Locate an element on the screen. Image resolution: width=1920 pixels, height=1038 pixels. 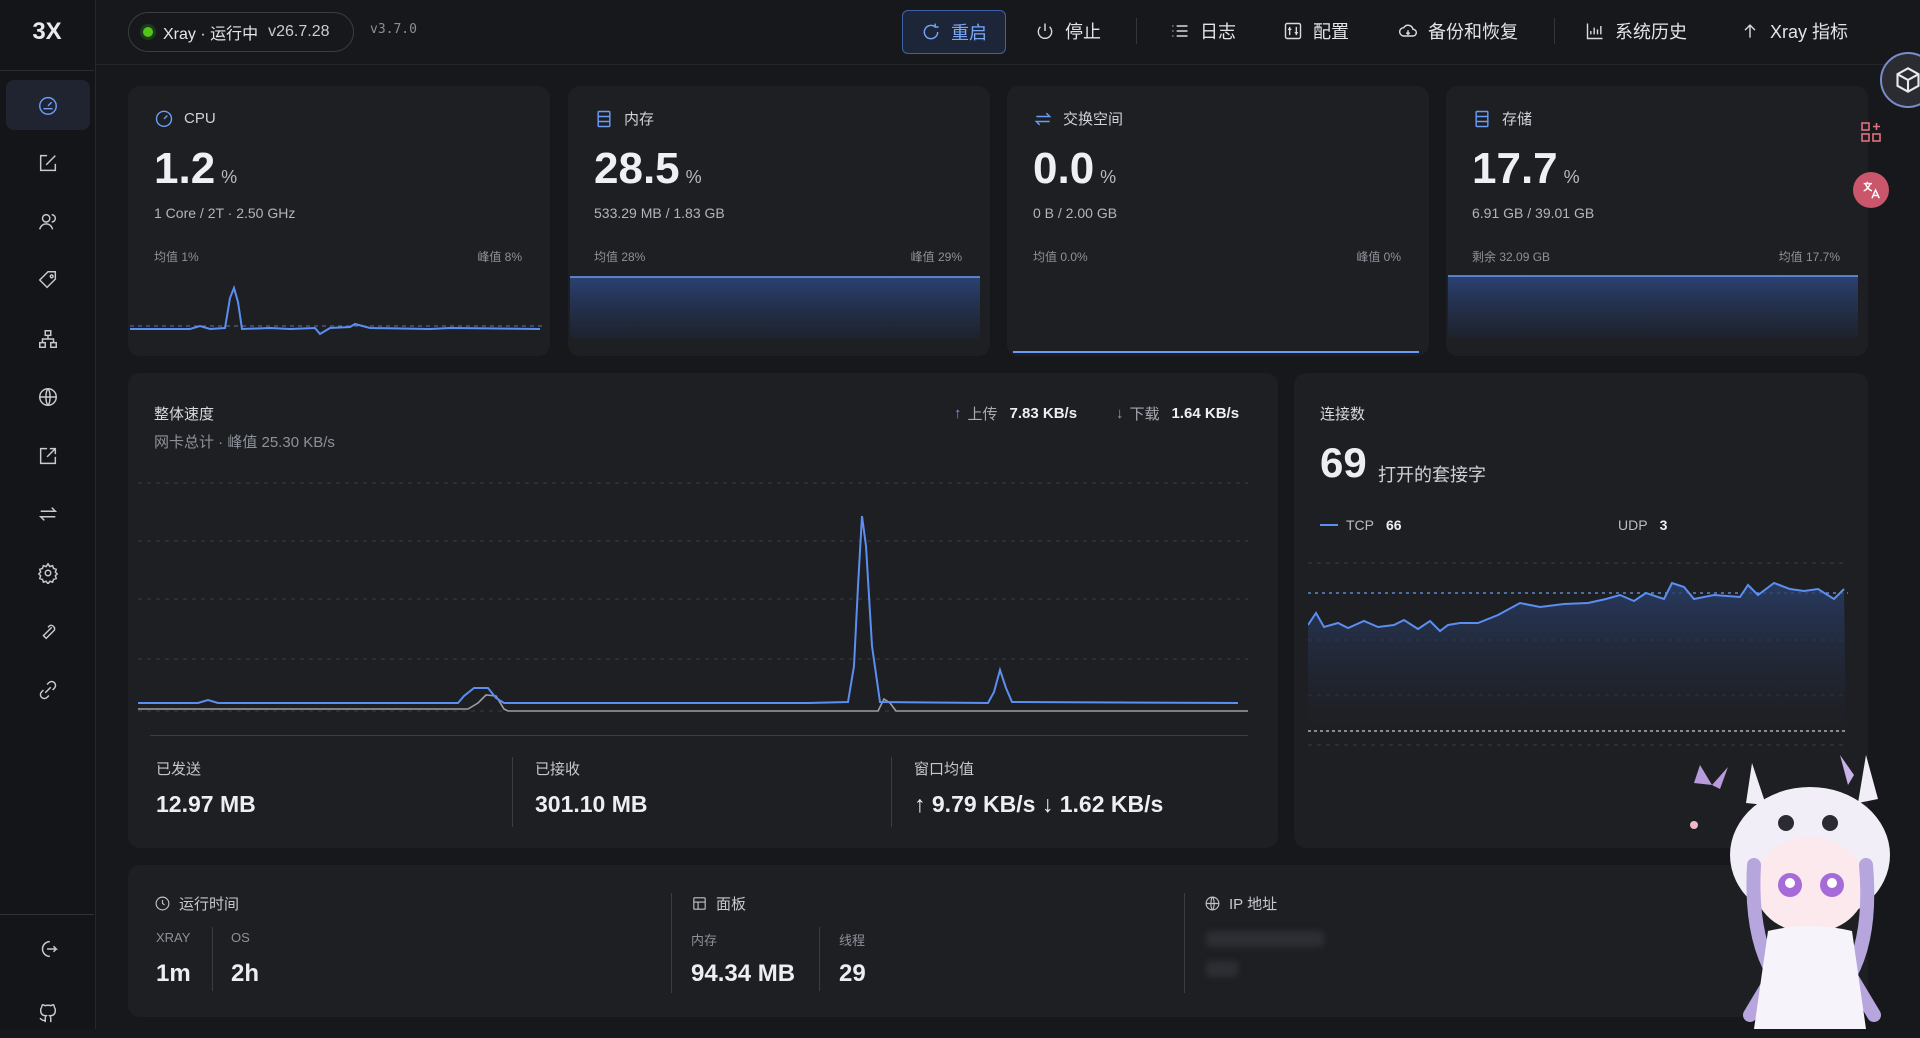
memory-sparkline is located at coordinates (775, 307).